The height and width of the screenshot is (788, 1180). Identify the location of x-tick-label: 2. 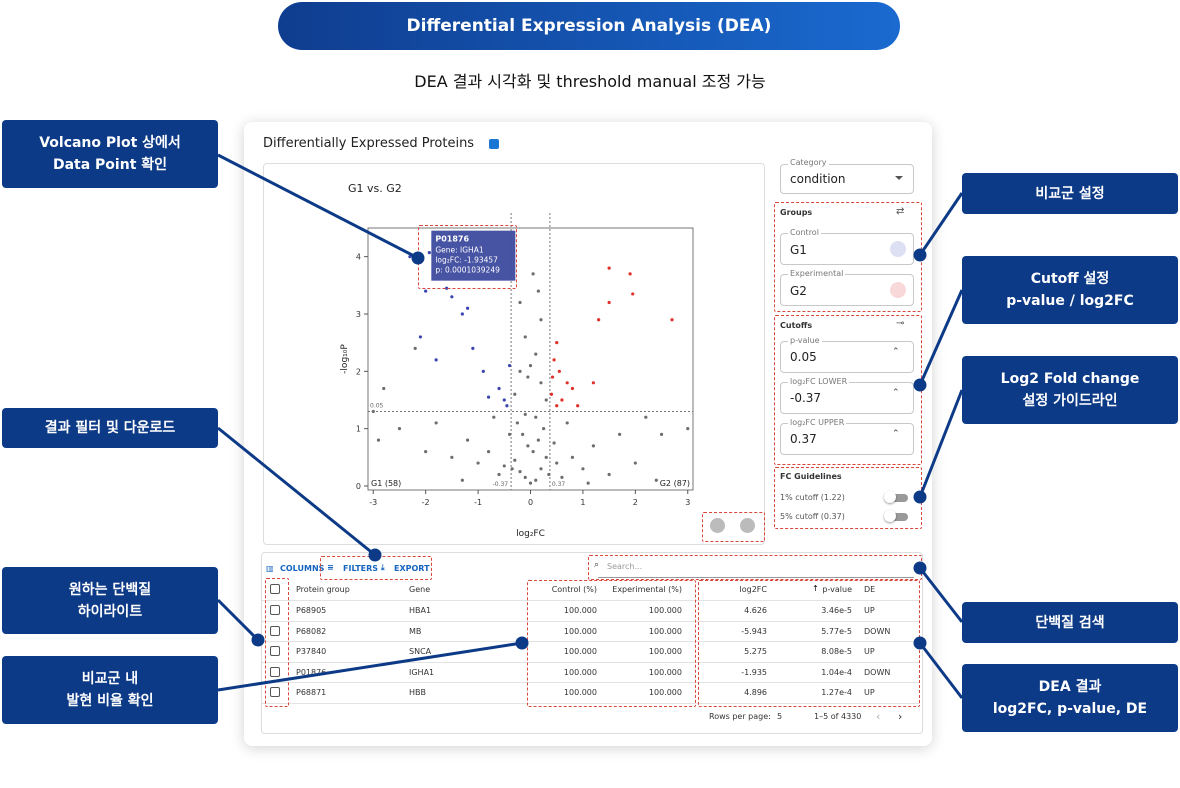
(635, 502).